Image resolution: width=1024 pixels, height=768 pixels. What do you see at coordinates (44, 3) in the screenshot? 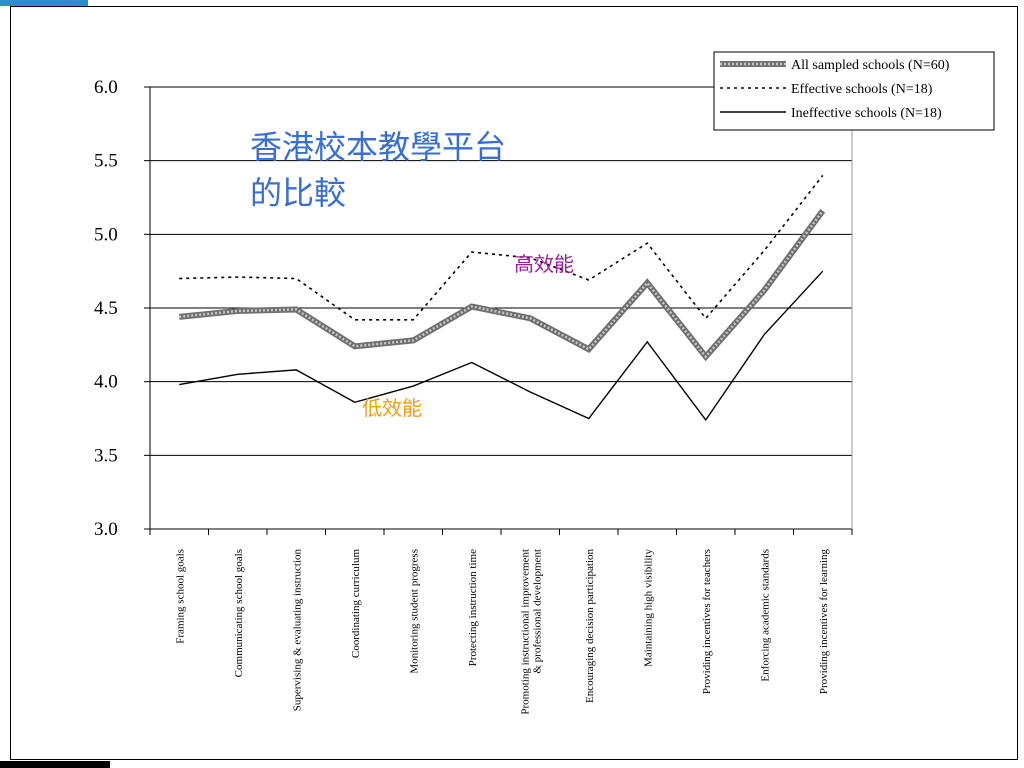
I see `corner-accent-top` at bounding box center [44, 3].